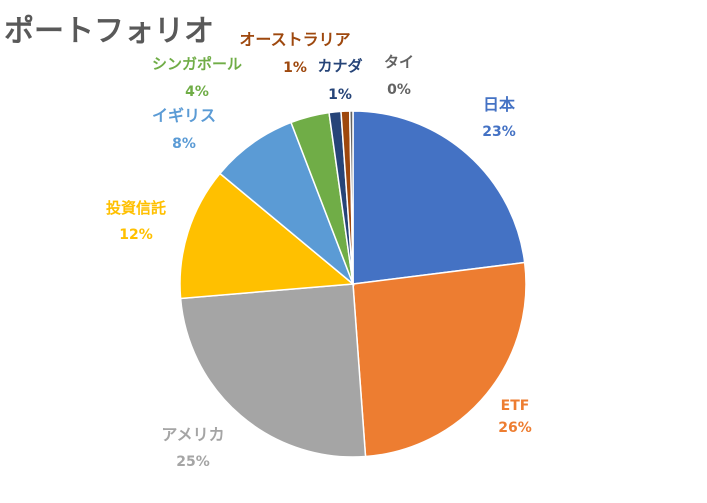 This screenshot has width=707, height=503. Describe the element at coordinates (439, 359) in the screenshot. I see `pie-slice-etf` at that location.